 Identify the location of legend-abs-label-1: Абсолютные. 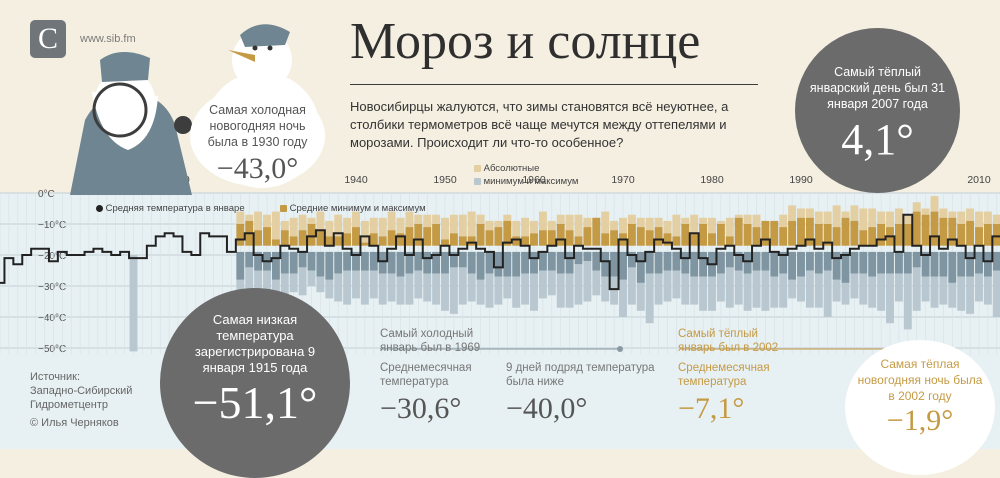
(511, 168).